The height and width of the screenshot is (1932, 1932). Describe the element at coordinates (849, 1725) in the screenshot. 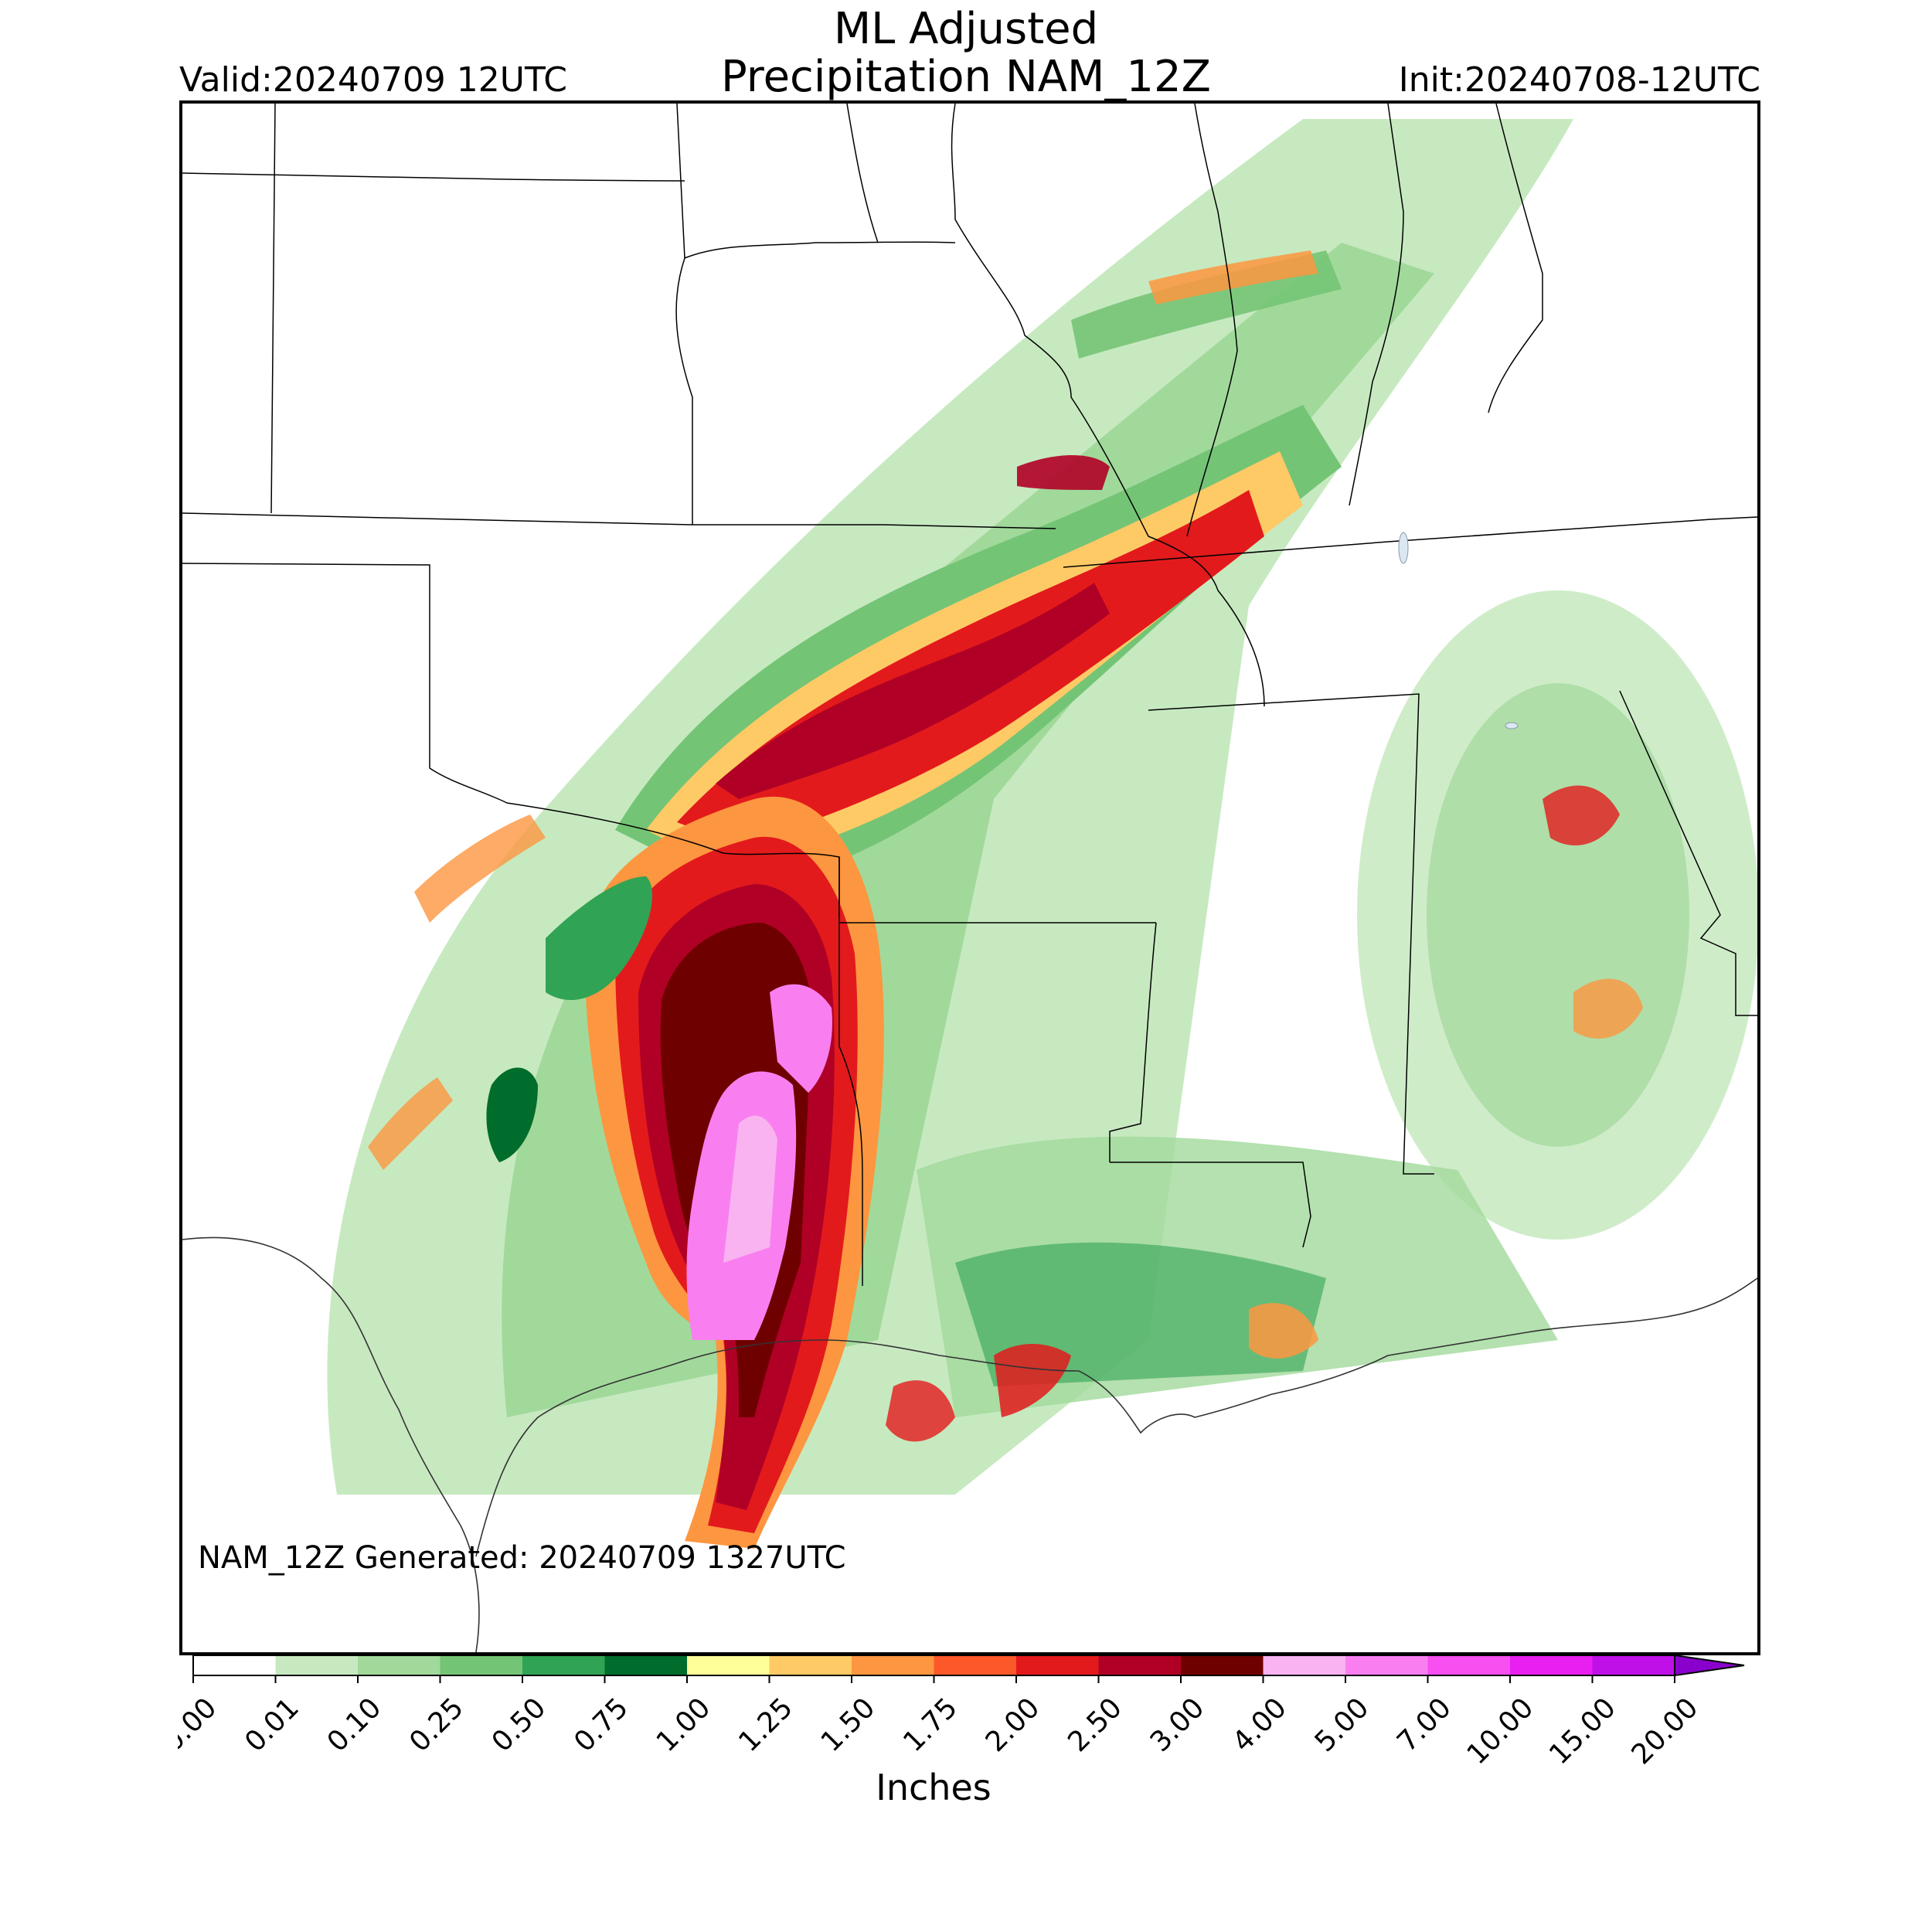

I see `colorbar-tick-label: 1.50` at that location.